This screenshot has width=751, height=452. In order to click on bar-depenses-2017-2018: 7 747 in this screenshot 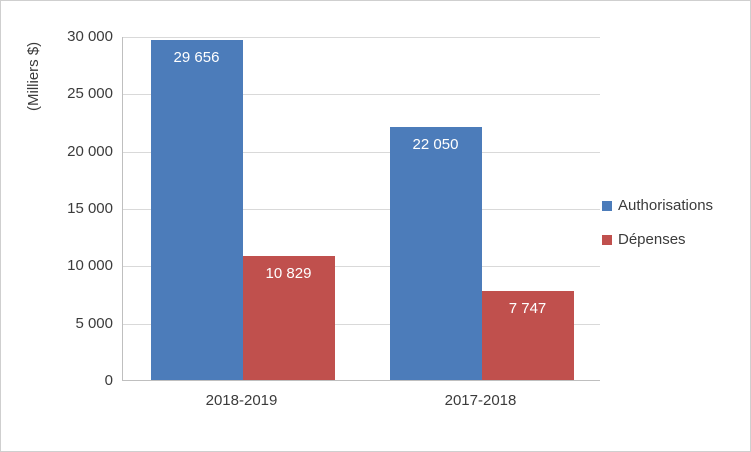, I will do `click(527, 335)`.